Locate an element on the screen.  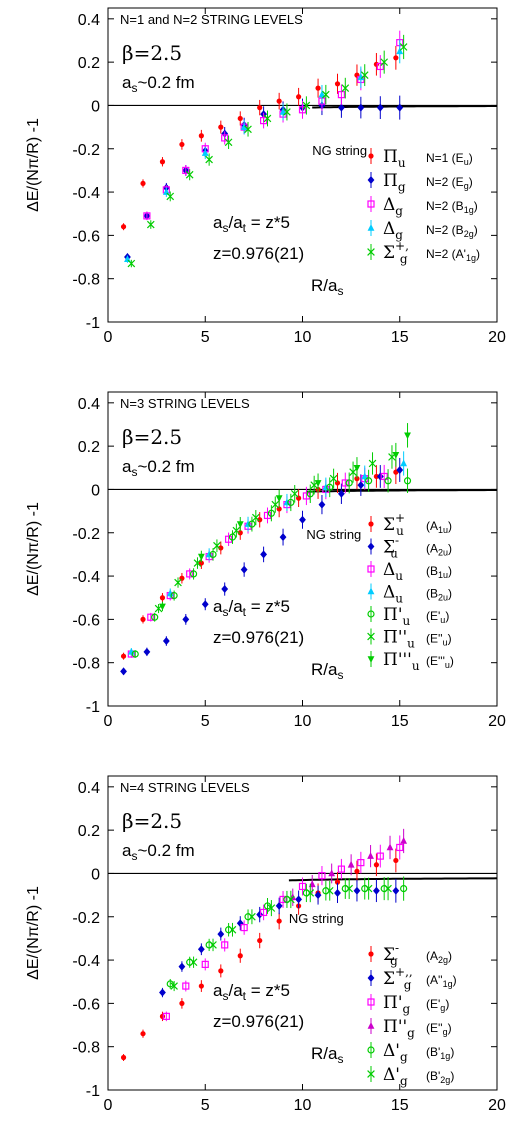
ng-string-label: NG string is located at coordinates (316, 918).